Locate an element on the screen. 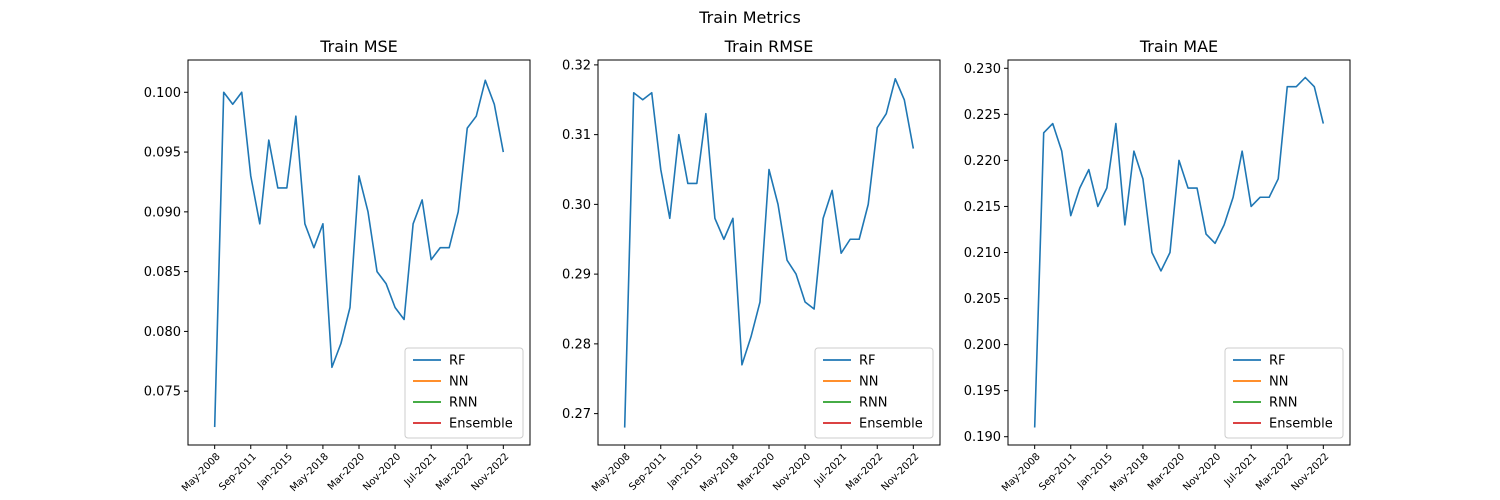  y-tick-label: 0.190 is located at coordinates (982, 437).